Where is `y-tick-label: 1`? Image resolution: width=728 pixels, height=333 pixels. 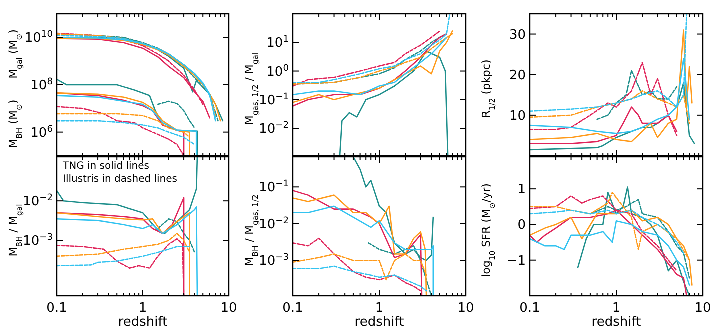 y-tick-label: 1 is located at coordinates (522, 190).